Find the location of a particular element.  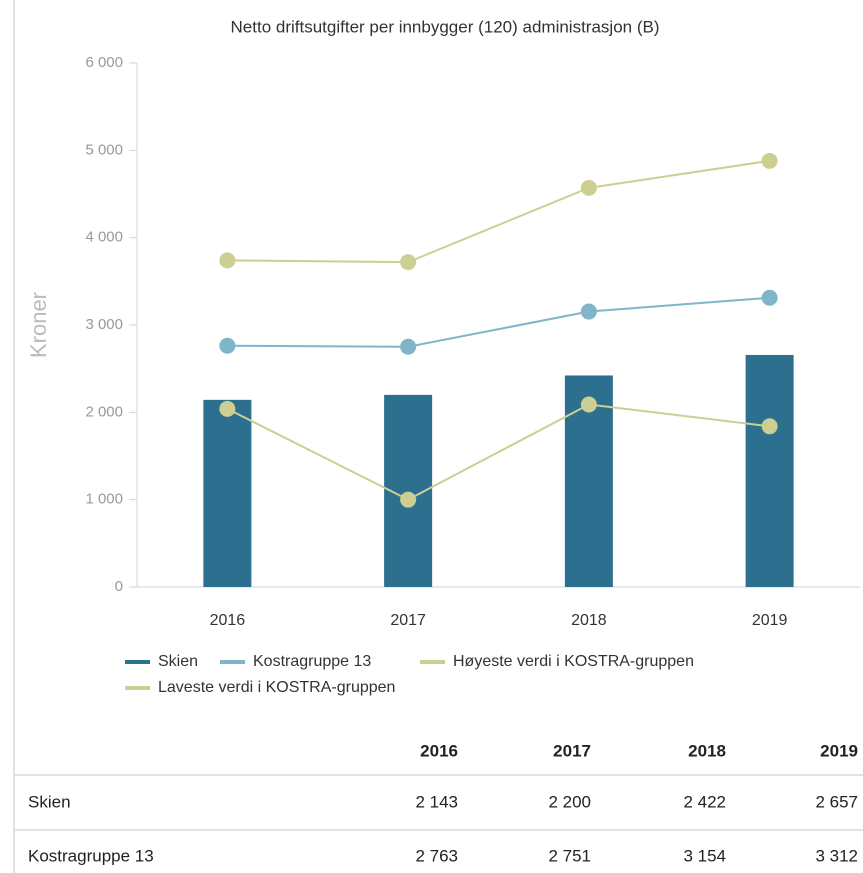

table-cell: 2 422 is located at coordinates (704, 801).